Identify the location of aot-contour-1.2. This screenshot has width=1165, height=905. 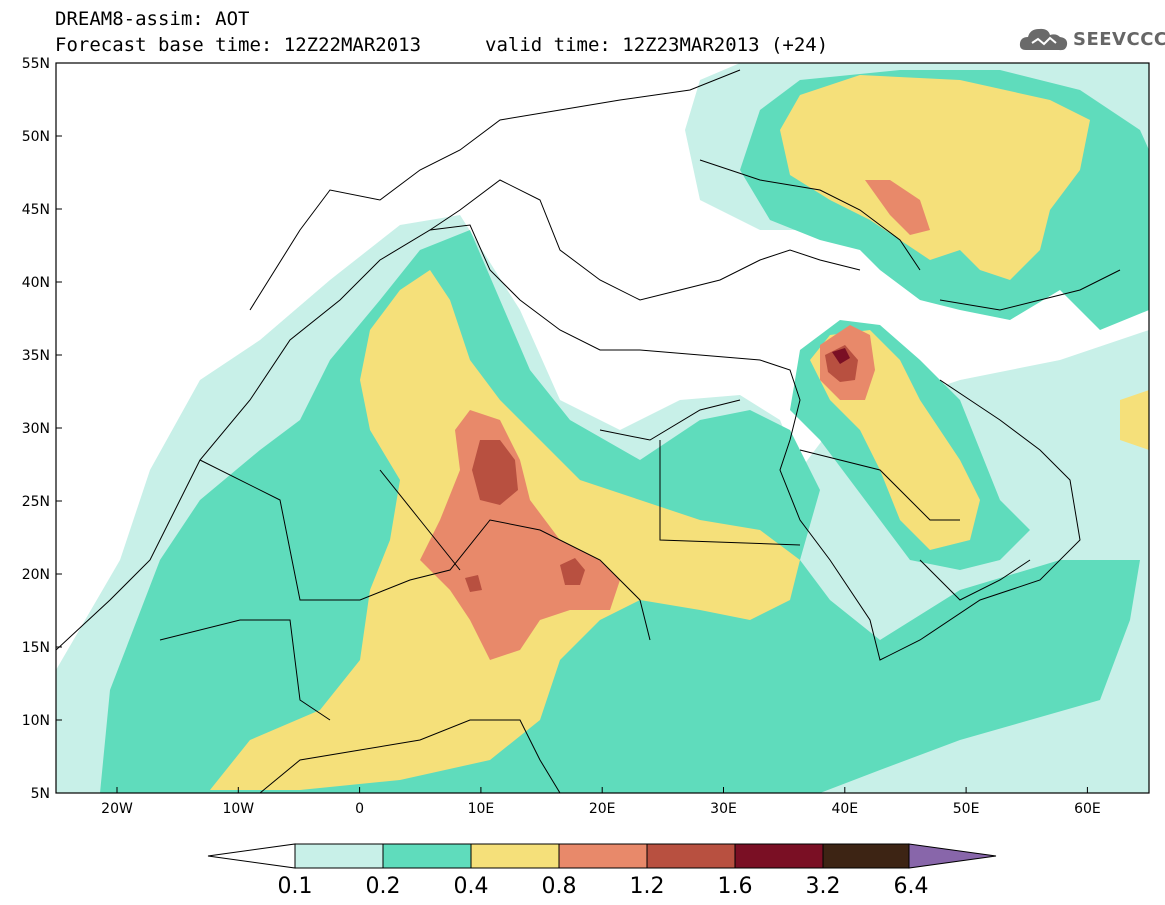
(661, 468).